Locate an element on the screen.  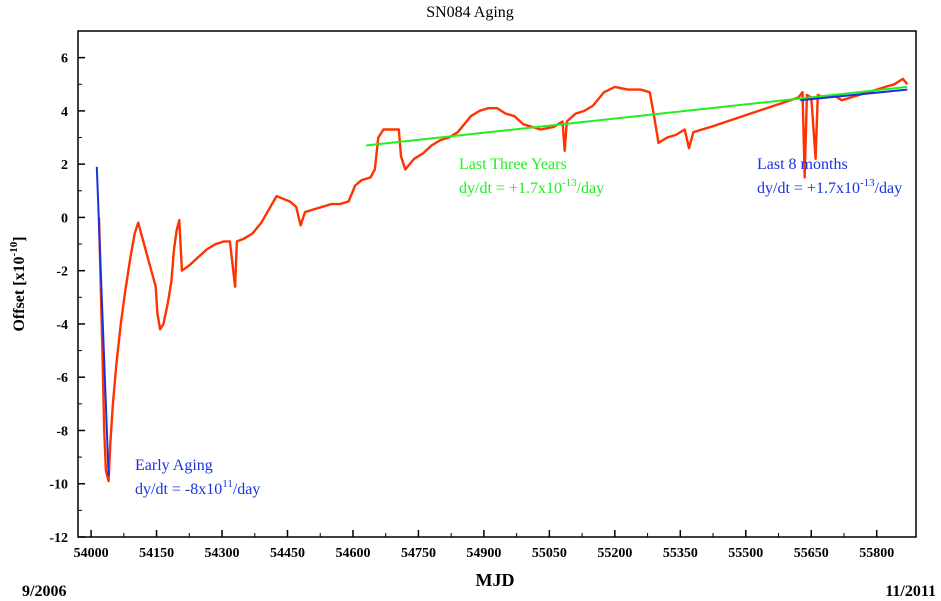
annotation-last-three-years-rate: dy/dt = +1.7x10-13/day is located at coordinates (531, 187).